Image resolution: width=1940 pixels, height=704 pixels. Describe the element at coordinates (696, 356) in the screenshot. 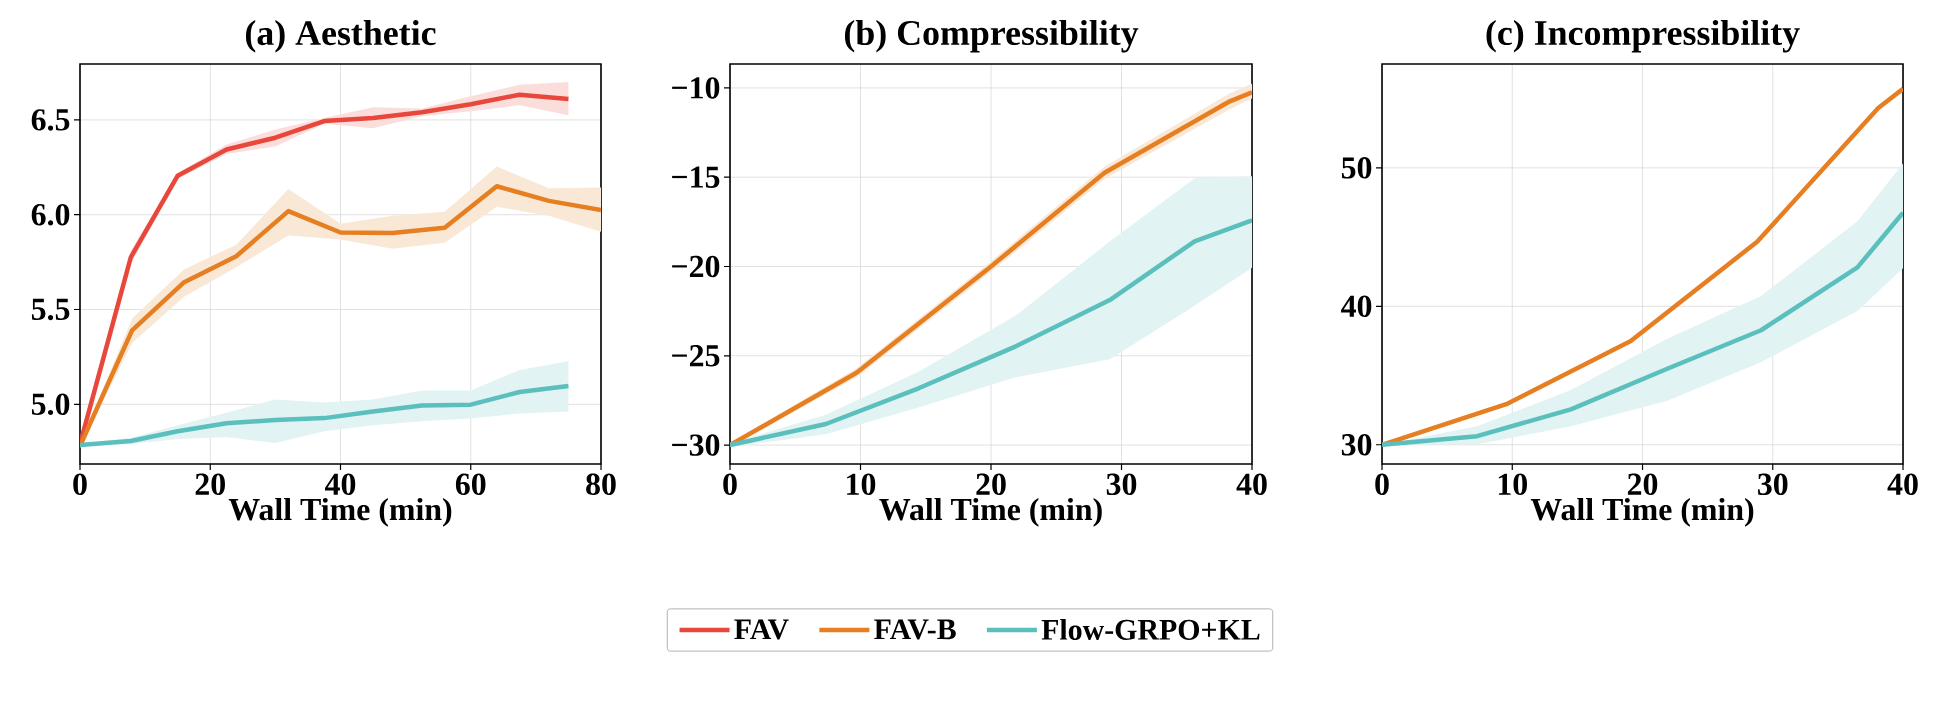

I see `y-tick-label: −25` at that location.